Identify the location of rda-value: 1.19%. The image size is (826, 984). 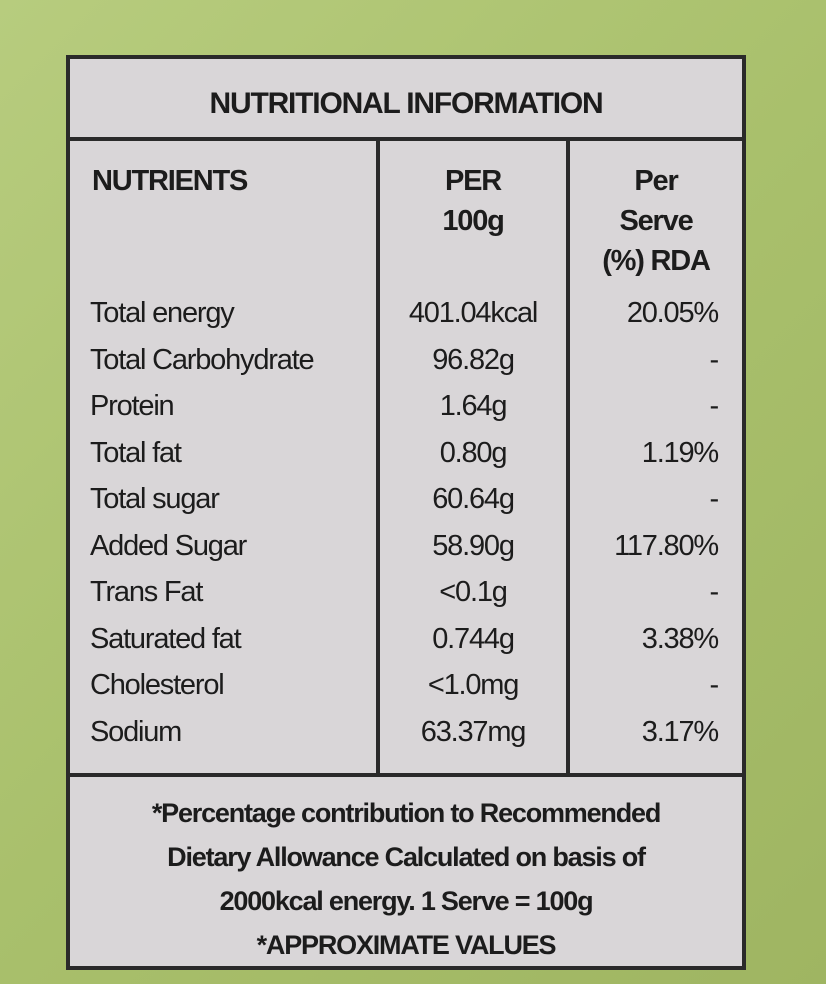
(680, 452).